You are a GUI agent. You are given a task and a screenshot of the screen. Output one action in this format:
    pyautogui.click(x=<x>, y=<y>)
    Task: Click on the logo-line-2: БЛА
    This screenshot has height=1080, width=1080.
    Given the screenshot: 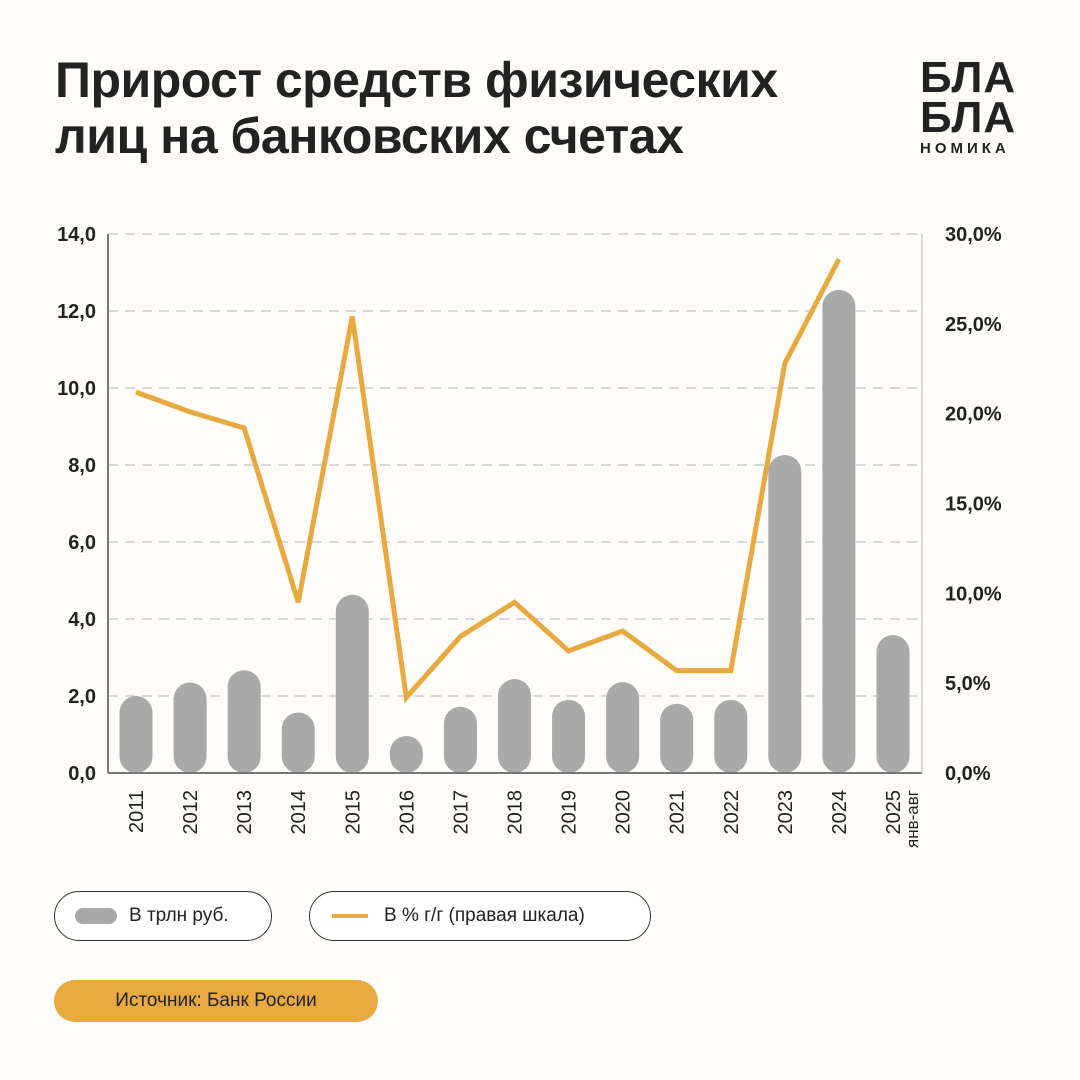 What is the action you would take?
    pyautogui.click(x=968, y=117)
    